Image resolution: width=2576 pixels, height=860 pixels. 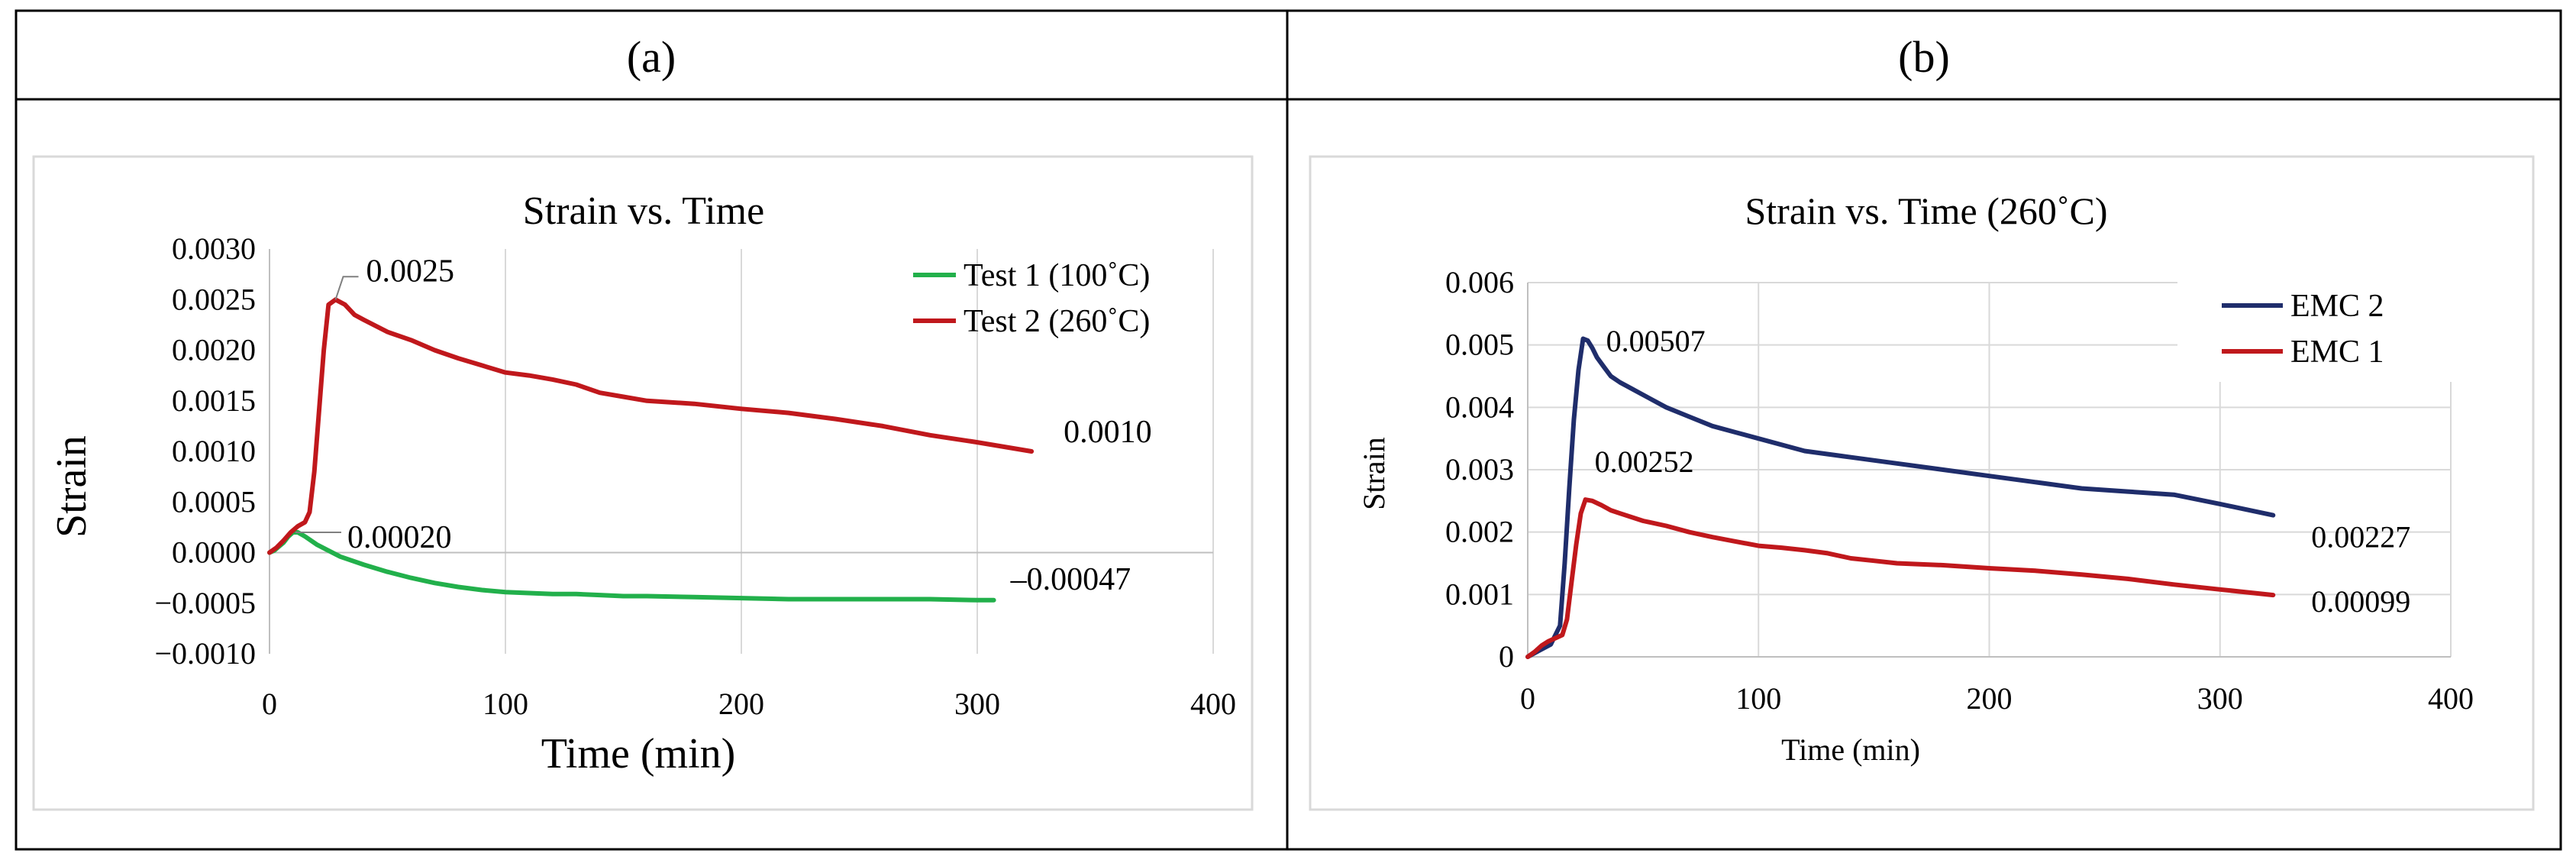 What do you see at coordinates (346, 288) in the screenshot?
I see `data-label-leader` at bounding box center [346, 288].